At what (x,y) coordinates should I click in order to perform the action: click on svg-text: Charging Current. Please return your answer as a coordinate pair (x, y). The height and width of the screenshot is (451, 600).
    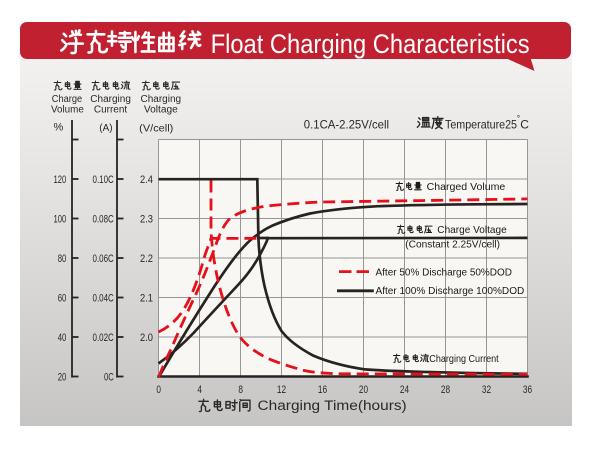
    Looking at the image, I should click on (463, 359).